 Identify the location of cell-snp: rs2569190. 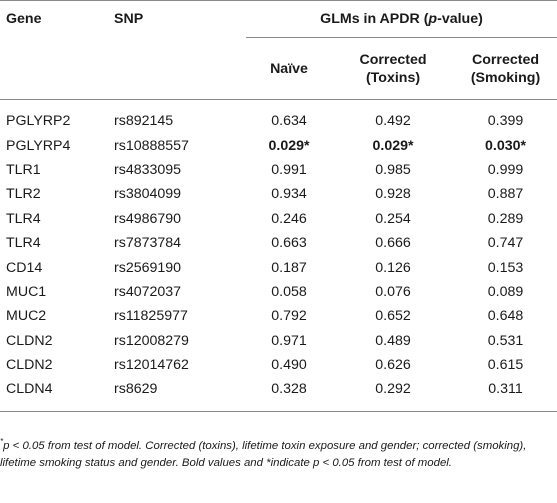
(148, 267).